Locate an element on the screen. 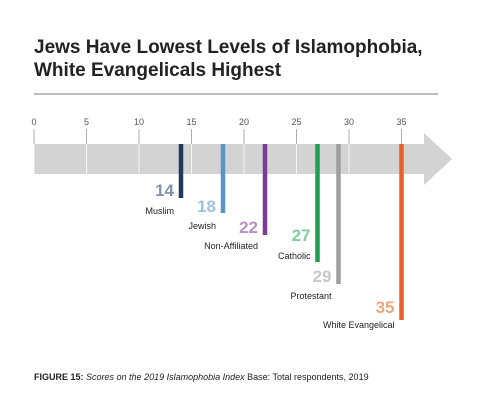  tick-label-35: 35 is located at coordinates (401, 122).